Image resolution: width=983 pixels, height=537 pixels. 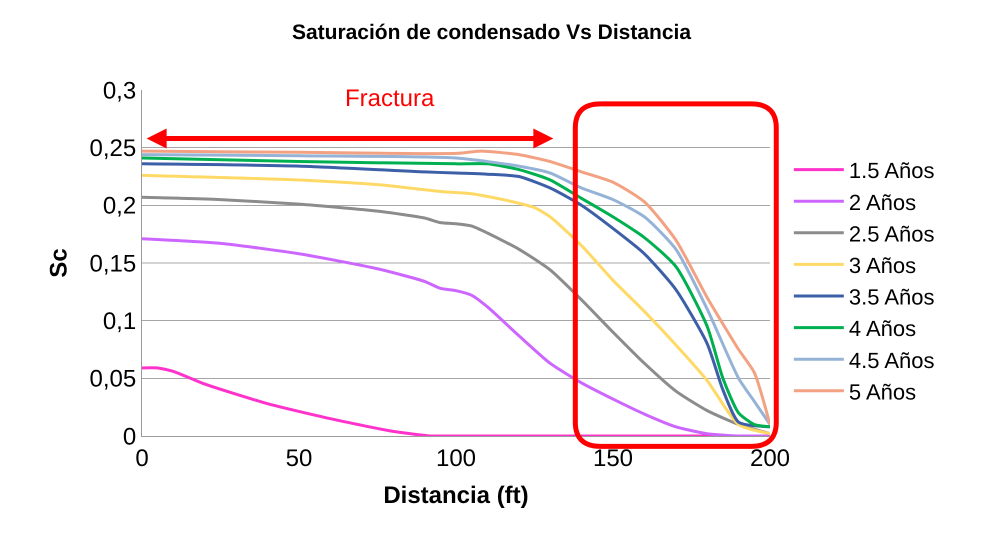 I want to click on legend-label: 3.5 Años, so click(x=891, y=297).